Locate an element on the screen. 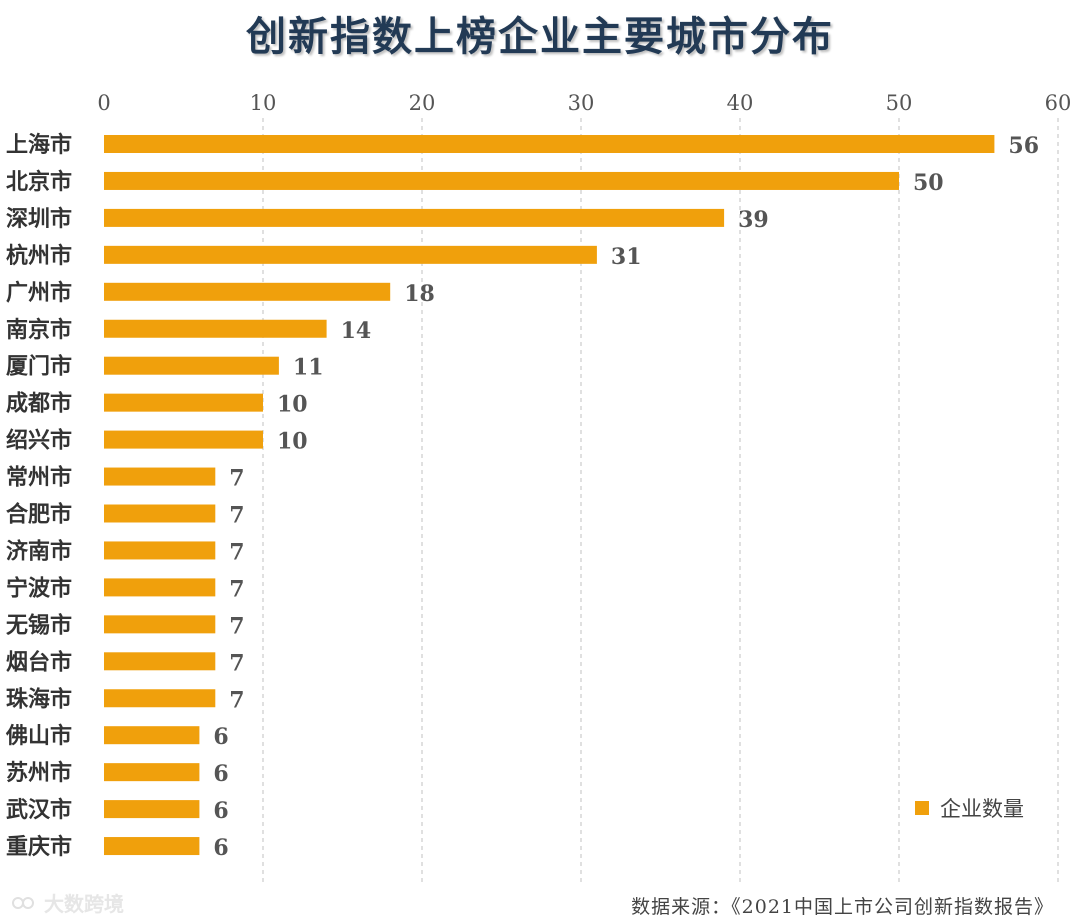 This screenshot has width=1080, height=921. watermark: 大数跨境 is located at coordinates (68, 902).